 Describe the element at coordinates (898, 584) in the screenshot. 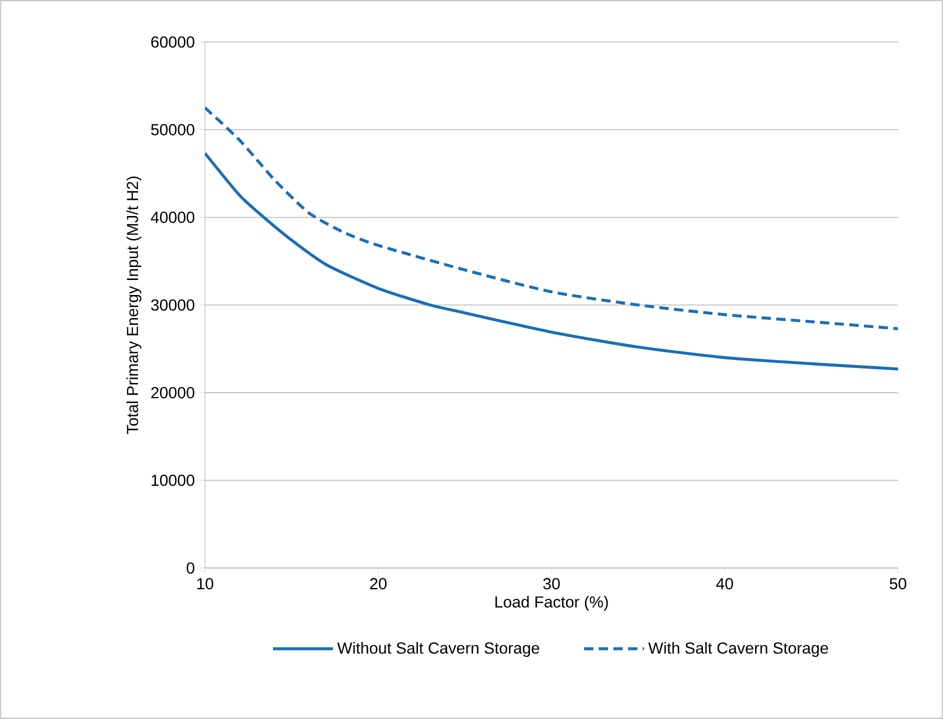

I see `x-tick-label: 50` at that location.